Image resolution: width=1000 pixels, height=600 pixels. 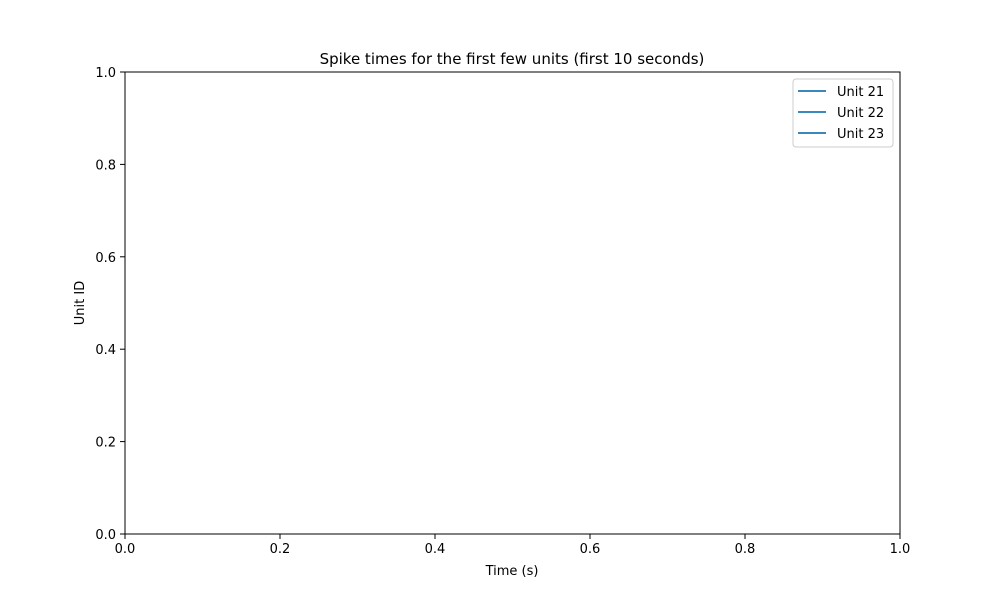 What do you see at coordinates (105, 165) in the screenshot?
I see `y-tick-label: 0.8` at bounding box center [105, 165].